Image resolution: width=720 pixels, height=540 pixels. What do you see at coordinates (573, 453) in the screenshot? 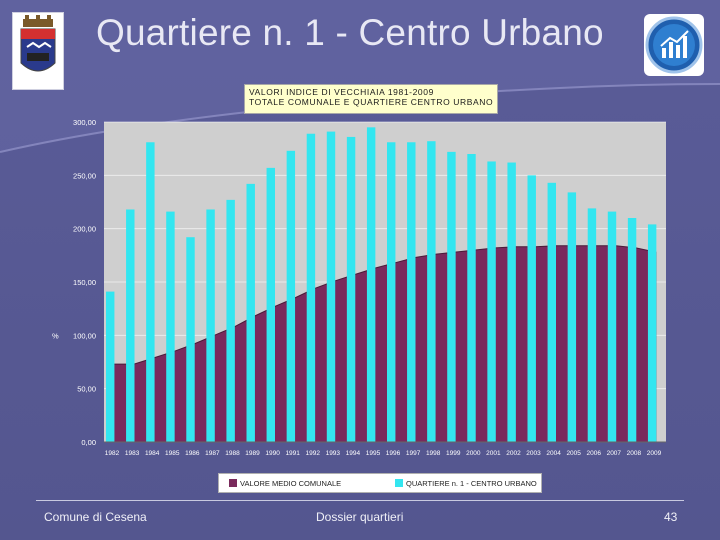
I see `x-tick-label: 2005` at bounding box center [573, 453].